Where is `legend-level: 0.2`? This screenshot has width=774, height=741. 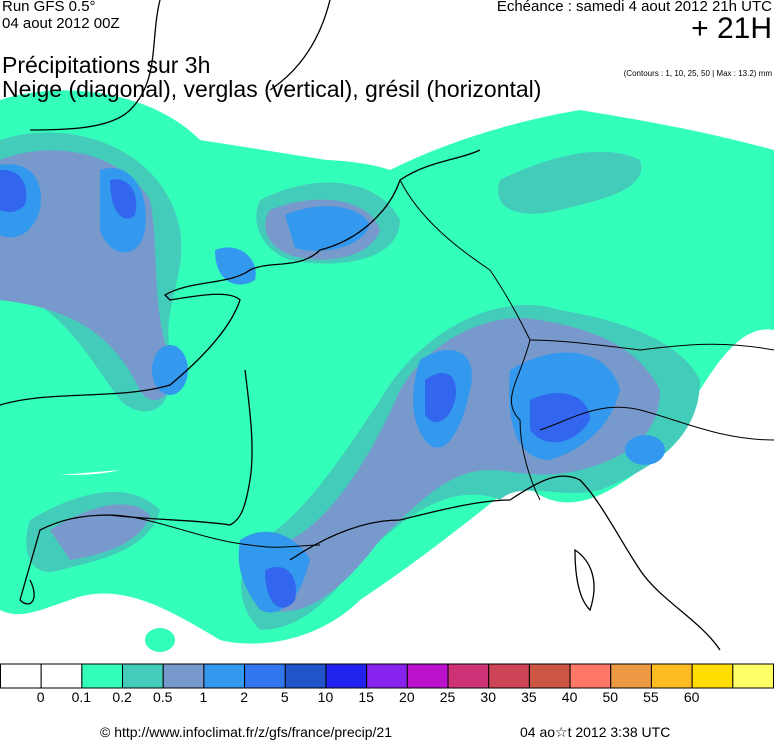 legend-level: 0.2 is located at coordinates (122, 697).